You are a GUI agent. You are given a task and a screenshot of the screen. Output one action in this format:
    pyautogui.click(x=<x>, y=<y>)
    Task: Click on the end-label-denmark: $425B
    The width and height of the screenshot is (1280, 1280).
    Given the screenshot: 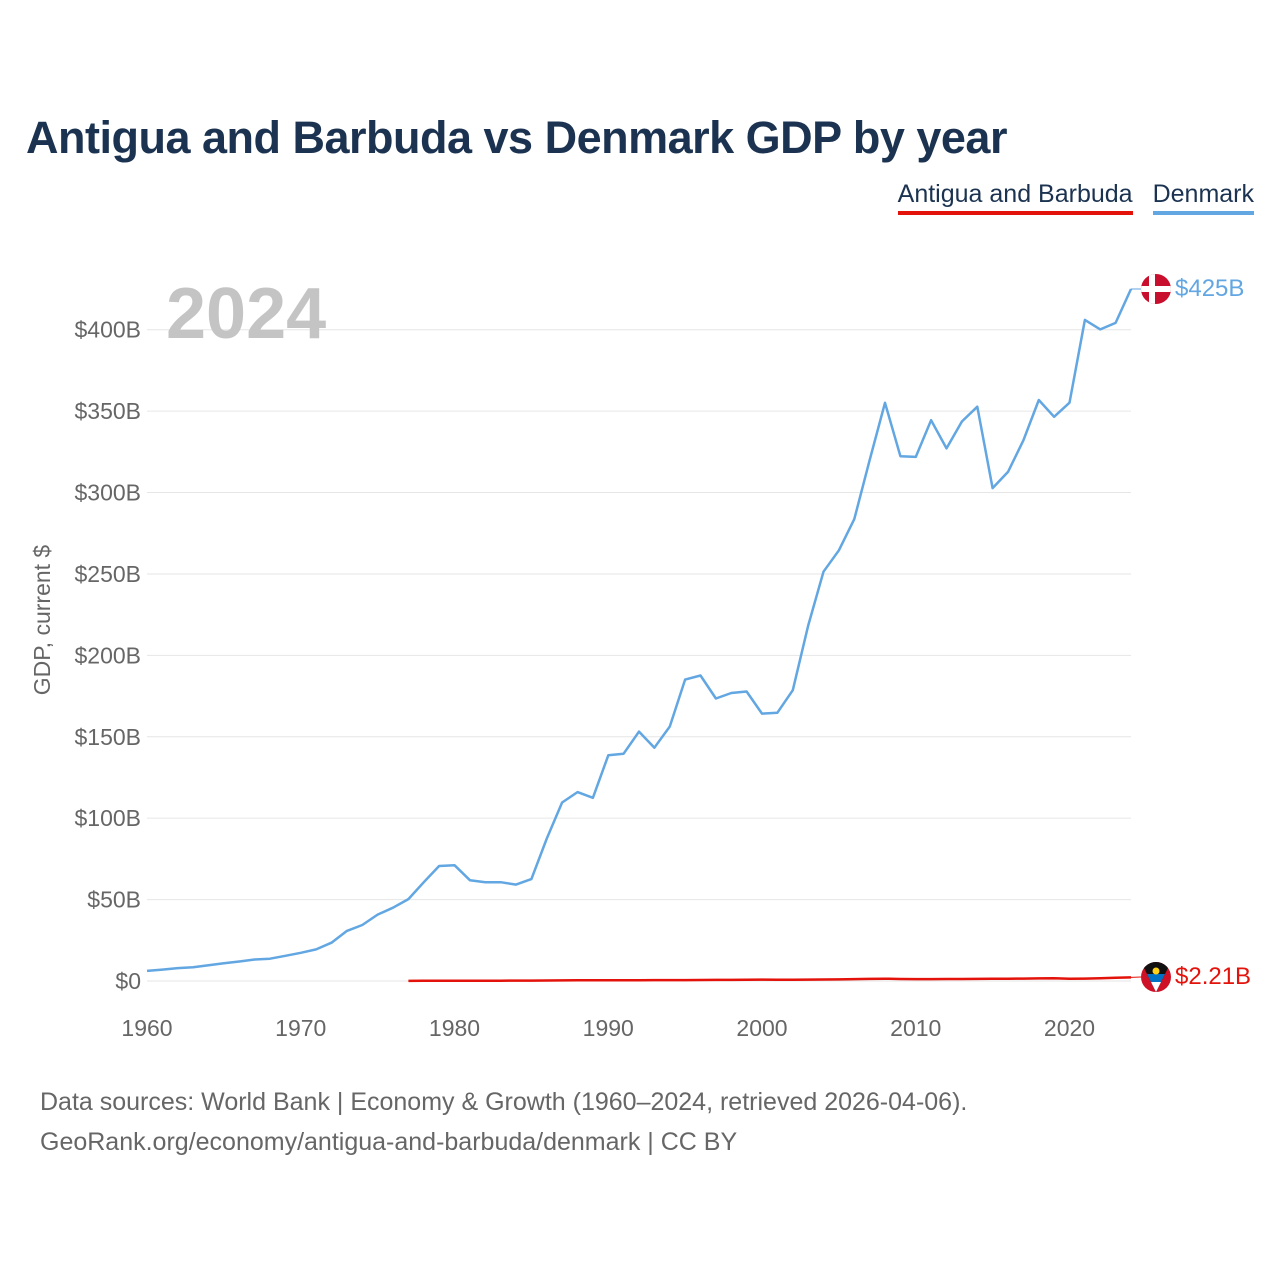 What is the action you would take?
    pyautogui.click(x=1209, y=288)
    